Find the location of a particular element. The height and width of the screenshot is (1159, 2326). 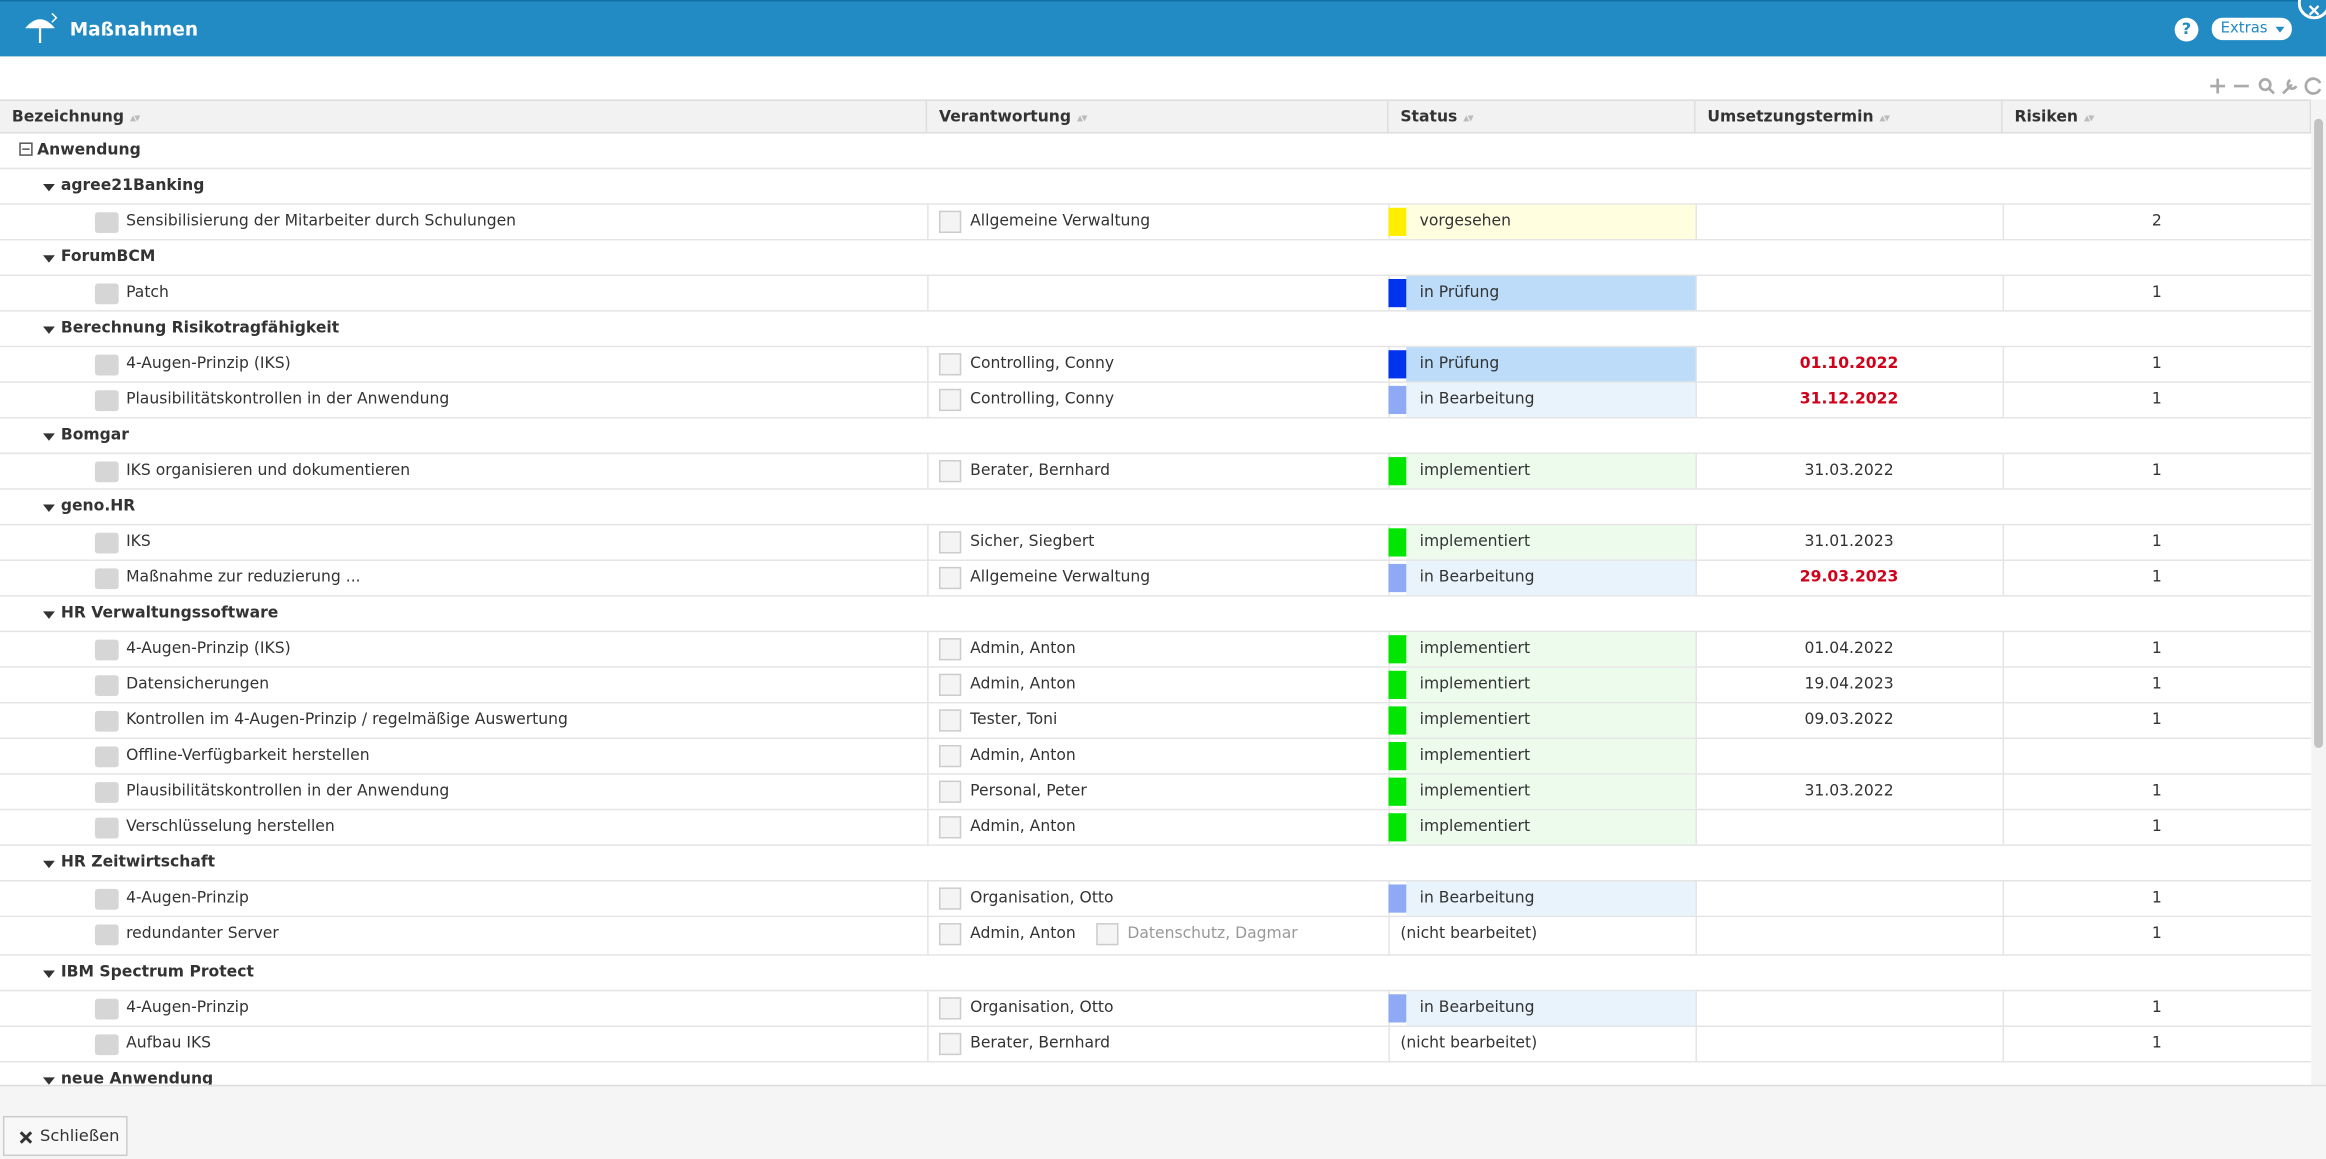

status-text: in Prüfung is located at coordinates (1459, 292).